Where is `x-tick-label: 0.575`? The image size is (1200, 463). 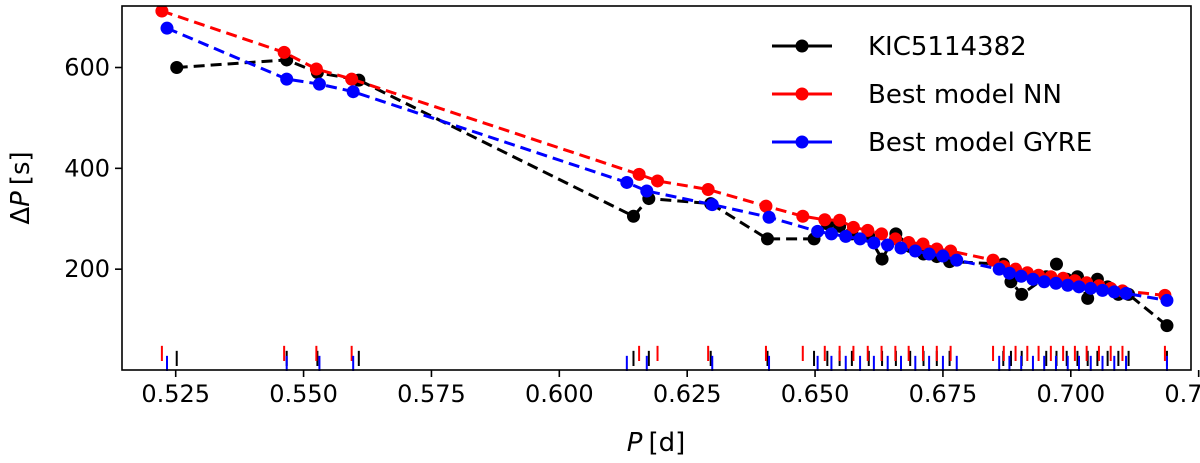
x-tick-label: 0.575 is located at coordinates (431, 394).